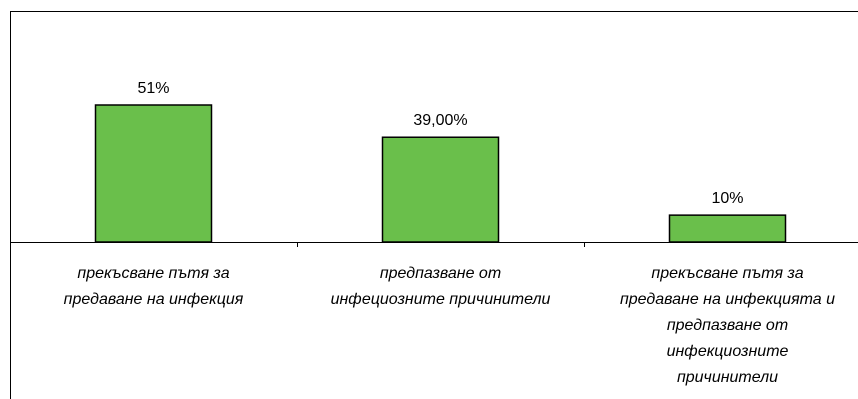 The height and width of the screenshot is (399, 858). Describe the element at coordinates (728, 351) in the screenshot. I see `category-label: инфекциозните` at that location.